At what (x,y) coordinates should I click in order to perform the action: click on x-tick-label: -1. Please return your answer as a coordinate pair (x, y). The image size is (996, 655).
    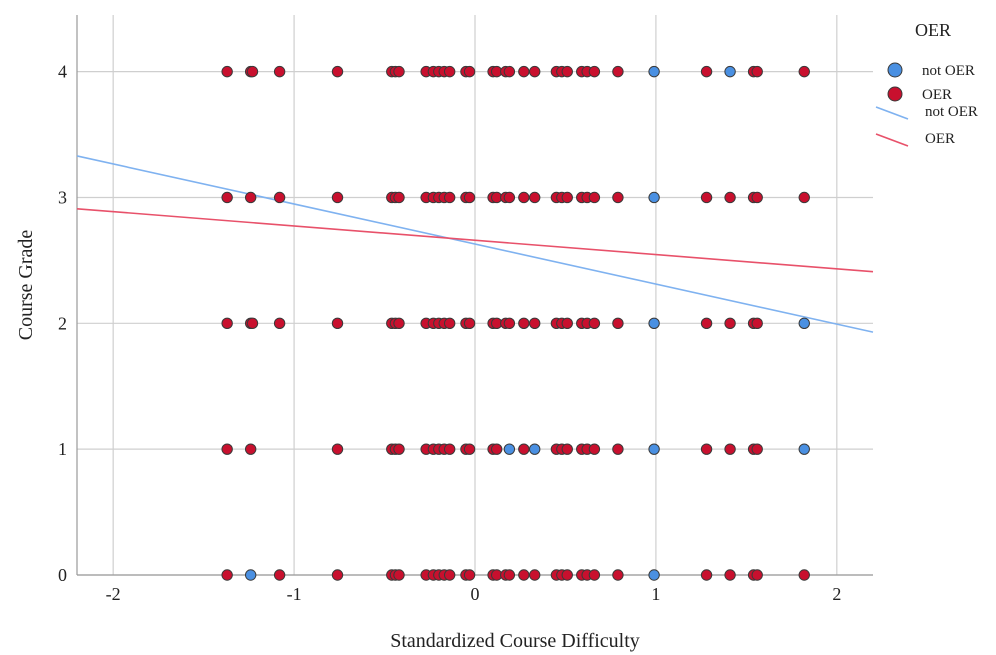
    Looking at the image, I should click on (294, 594).